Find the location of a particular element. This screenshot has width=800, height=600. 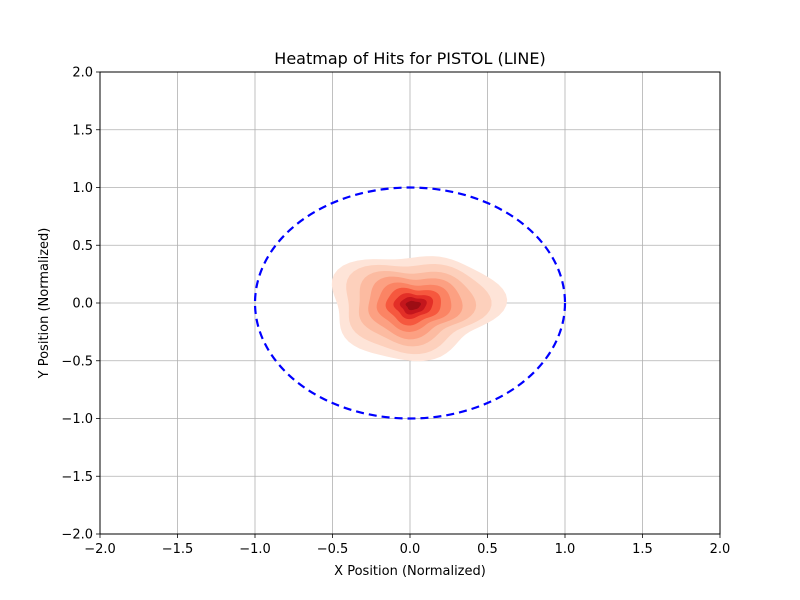

y-tick-label: 2.0 is located at coordinates (82, 73).